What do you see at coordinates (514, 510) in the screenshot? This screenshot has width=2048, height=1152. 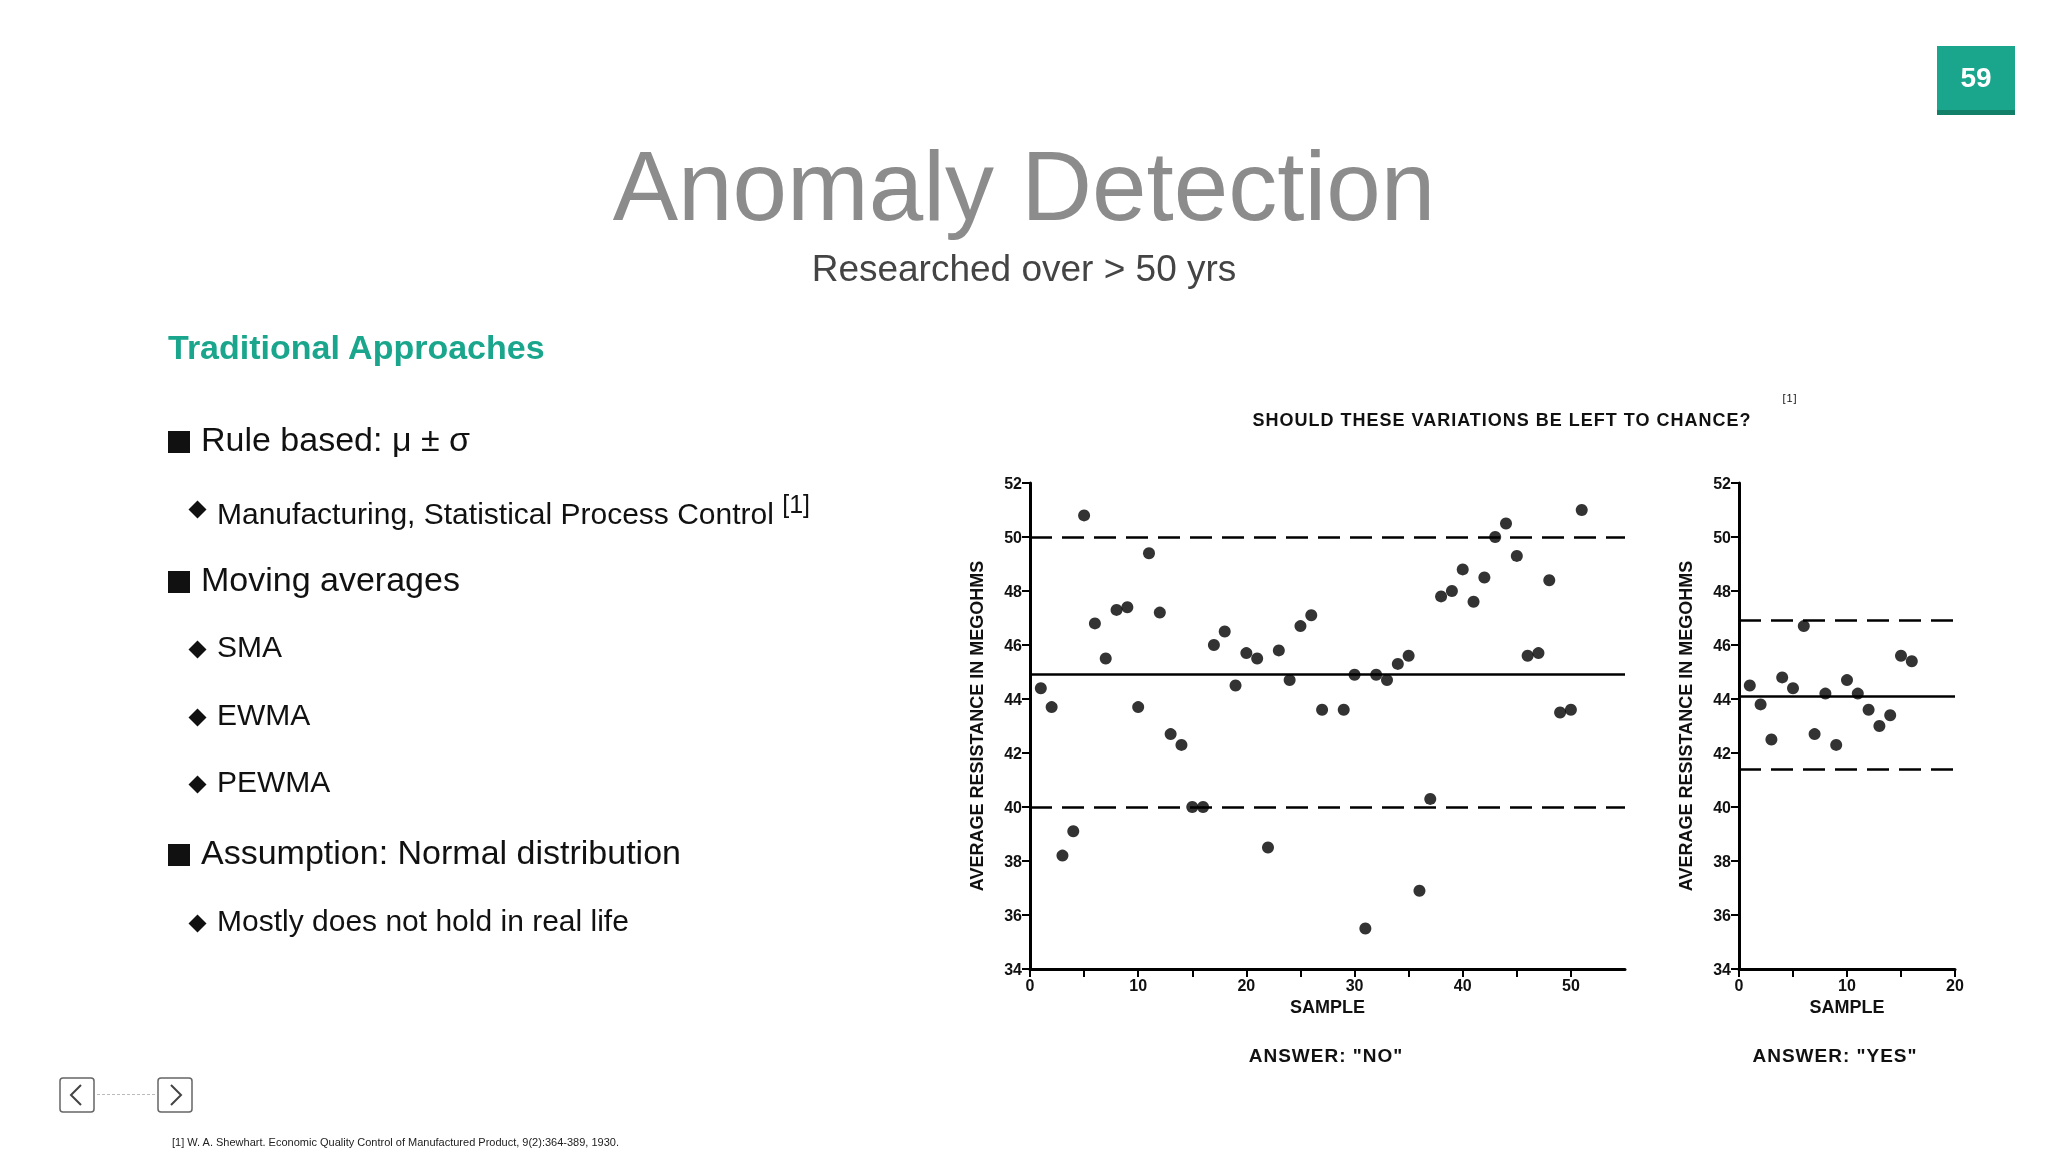 I see `text: Manufacturing, Statistical Process Control $^{[1]}$` at bounding box center [514, 510].